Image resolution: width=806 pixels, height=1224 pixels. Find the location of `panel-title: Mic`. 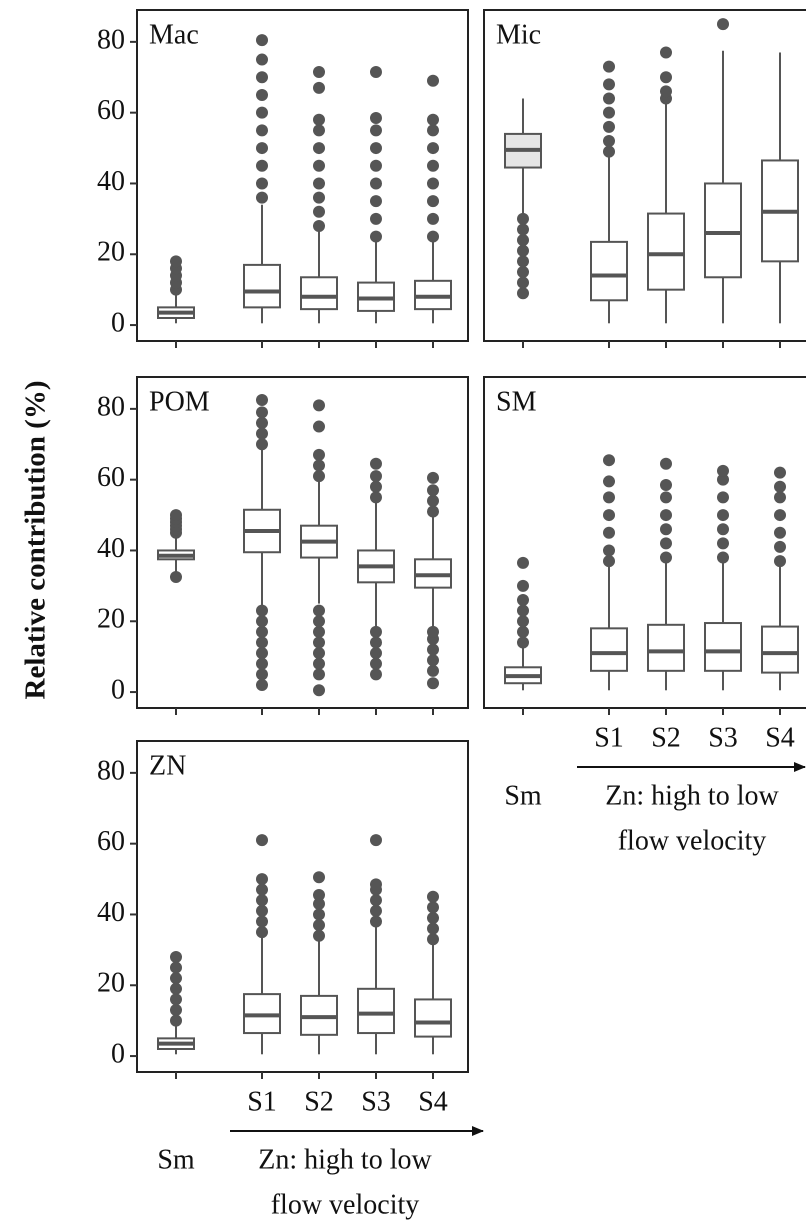

panel-title: Mic is located at coordinates (518, 34).